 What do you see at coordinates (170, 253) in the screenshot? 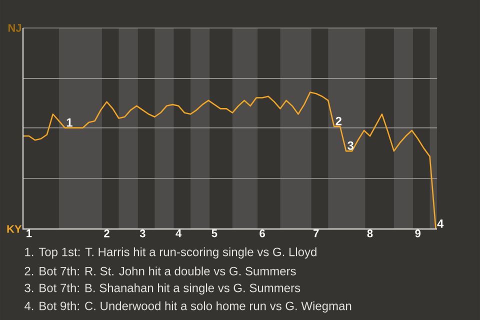
I see `text: 1. Top 1st: T. Harris hit a run-scoring single vs G. Lloyd` at bounding box center [170, 253].